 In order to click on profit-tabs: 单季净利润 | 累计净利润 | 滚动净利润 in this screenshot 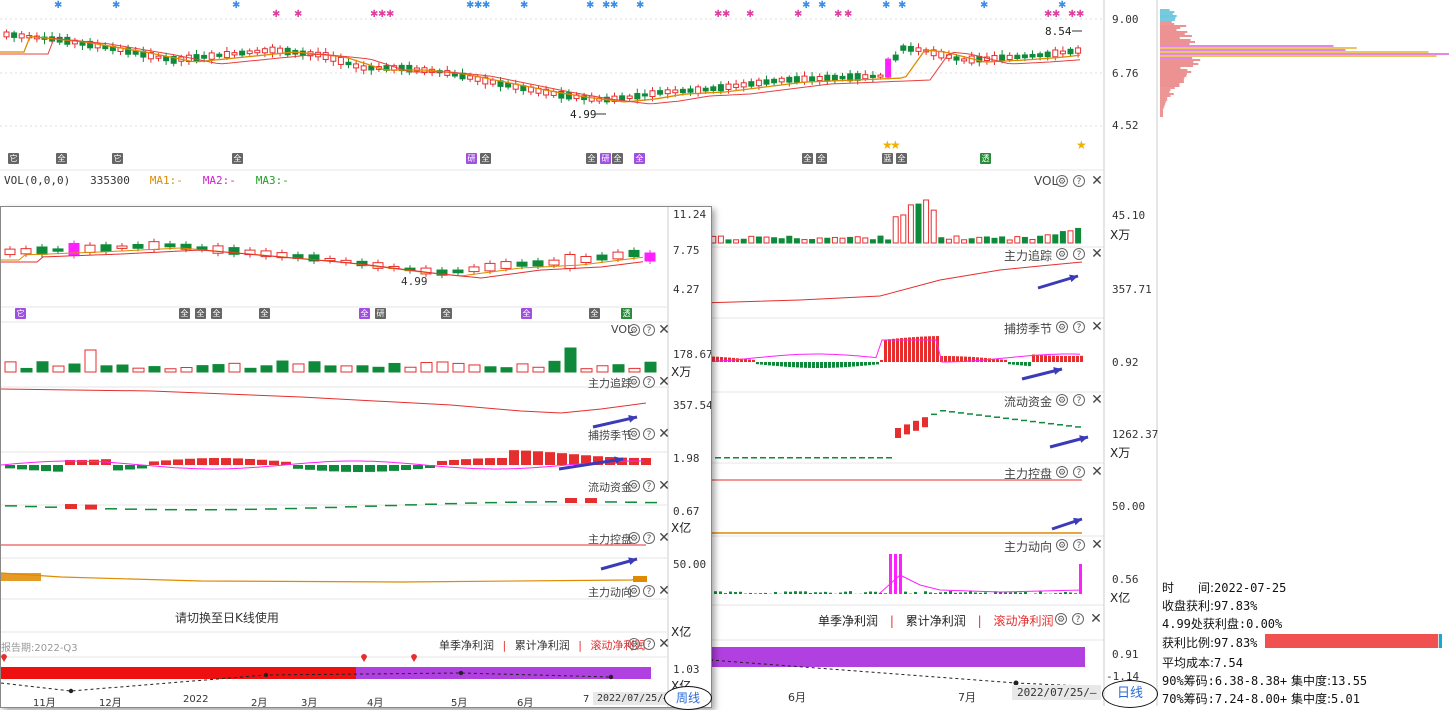, I will do `click(935, 620)`.